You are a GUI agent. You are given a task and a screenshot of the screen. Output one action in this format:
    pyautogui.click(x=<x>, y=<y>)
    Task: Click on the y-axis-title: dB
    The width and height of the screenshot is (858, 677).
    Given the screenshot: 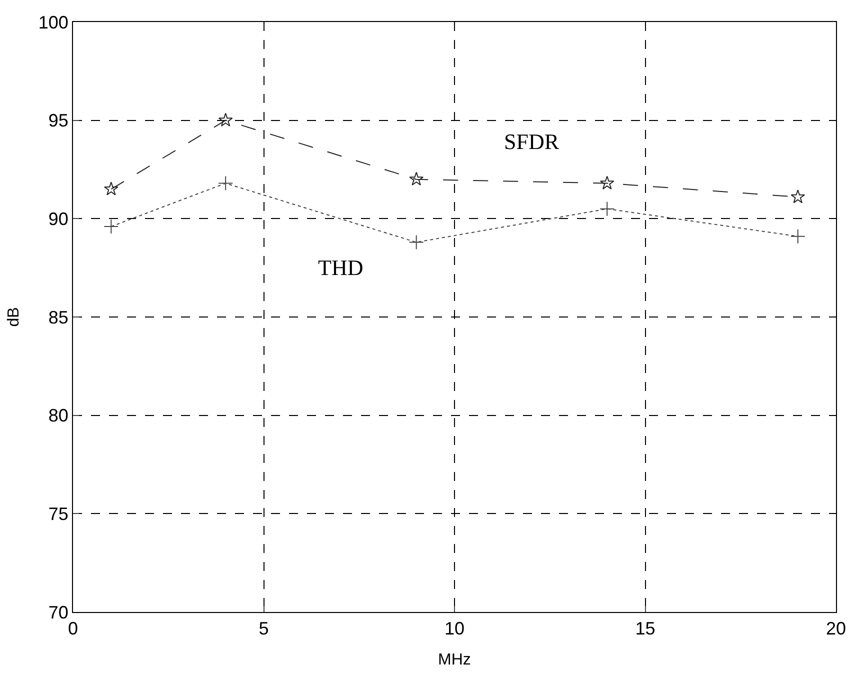 What is the action you would take?
    pyautogui.click(x=13, y=317)
    